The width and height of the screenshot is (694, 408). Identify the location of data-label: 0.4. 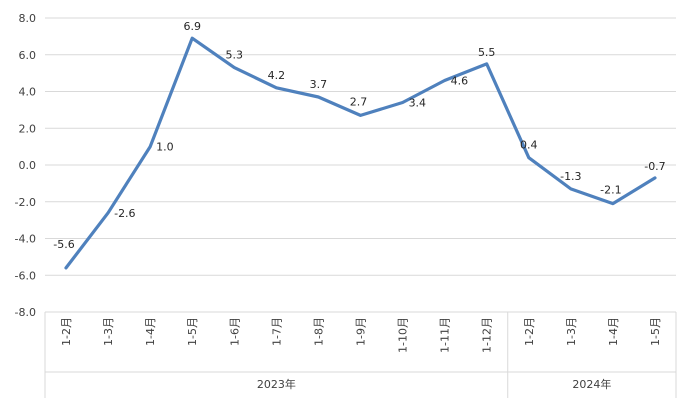
(529, 145).